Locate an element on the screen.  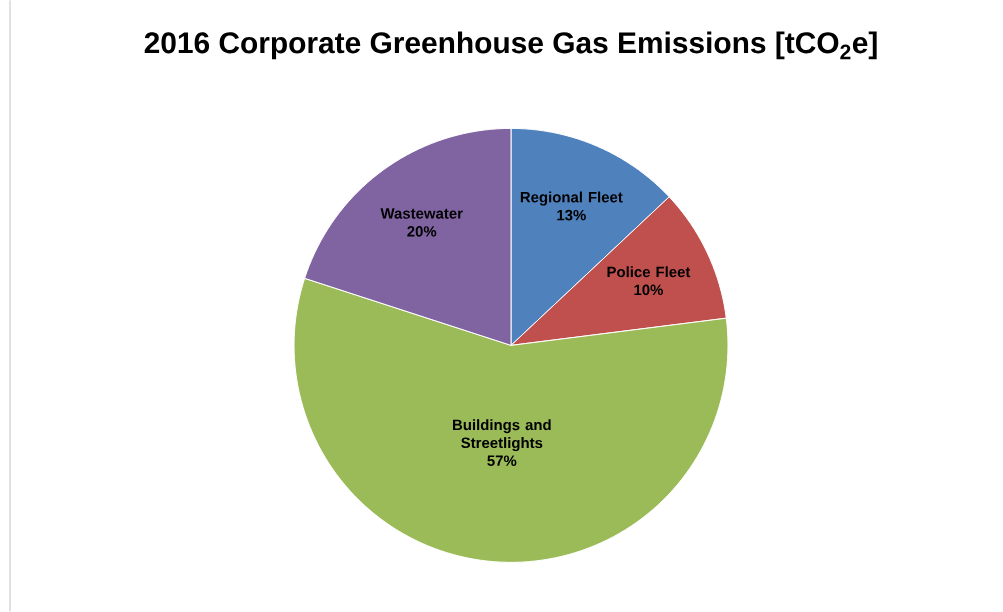
slice-label: Regional Fleet is located at coordinates (571, 198).